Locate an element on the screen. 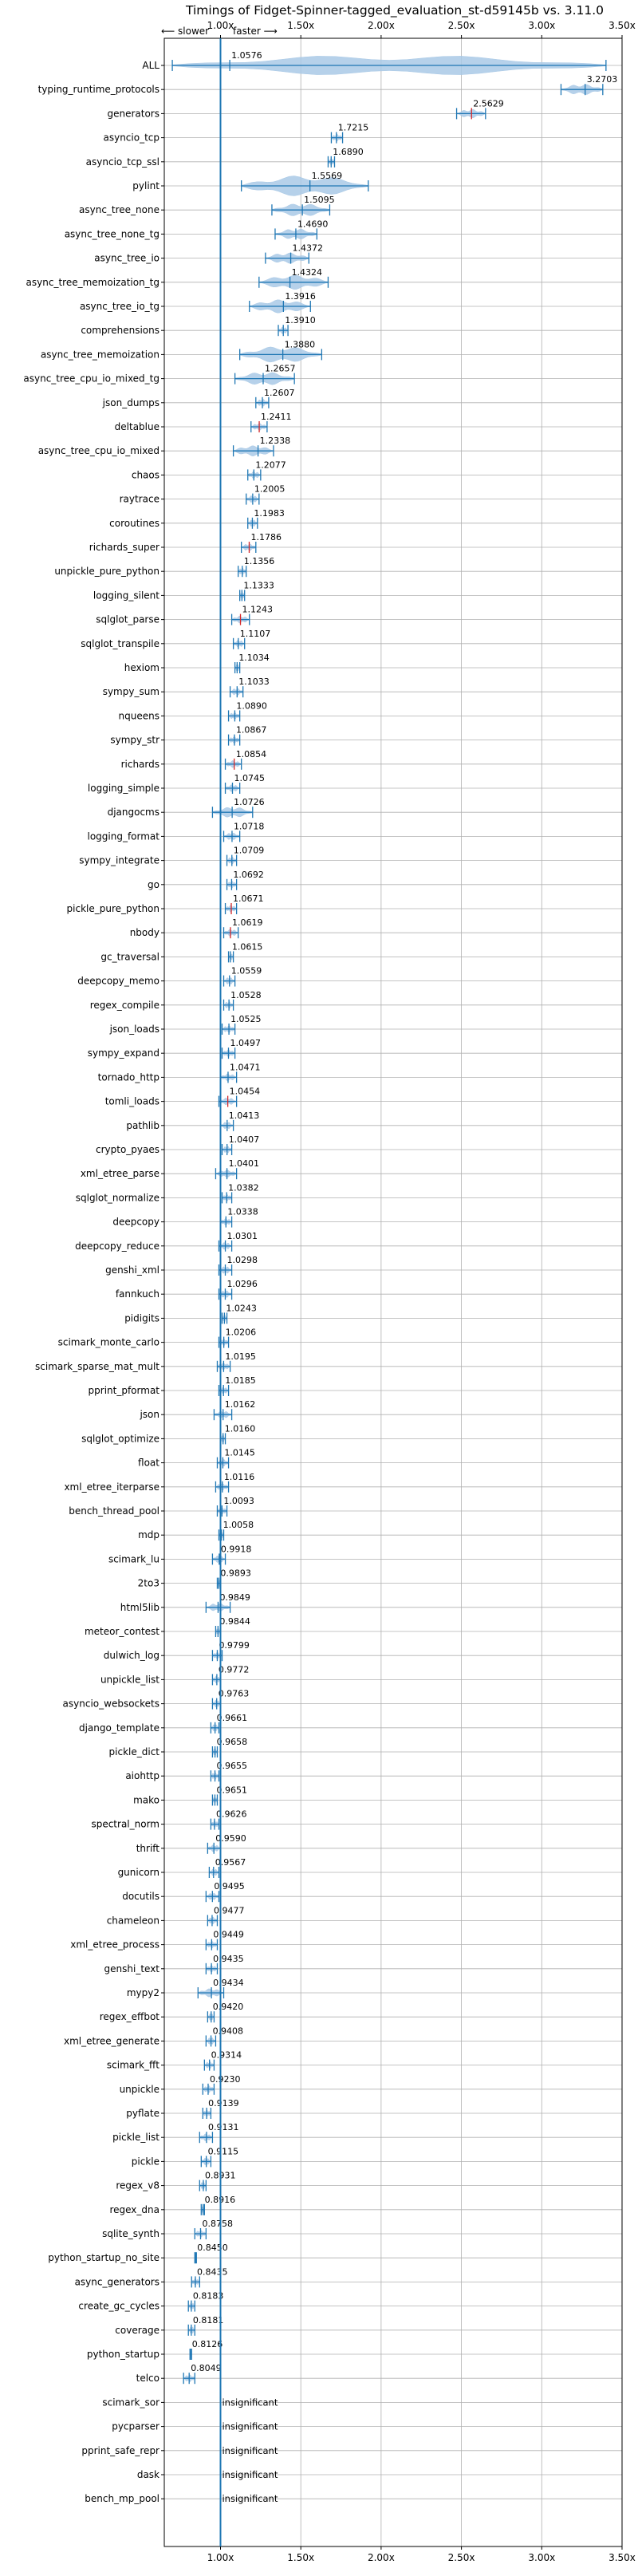 This screenshot has height=2576, width=638. row-label-async-tree-none-tg: async_tree_none_tg is located at coordinates (113, 234).